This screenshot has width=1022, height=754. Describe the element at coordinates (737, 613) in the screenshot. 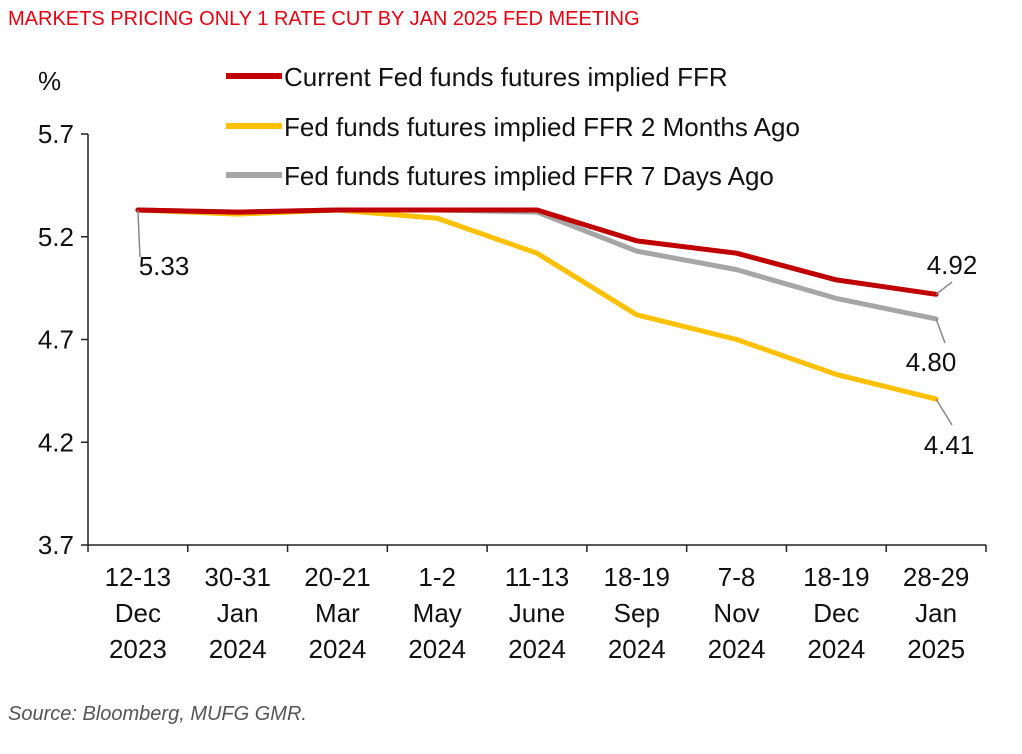

I see `x-tick-label: 7-8 Nov 2024` at that location.